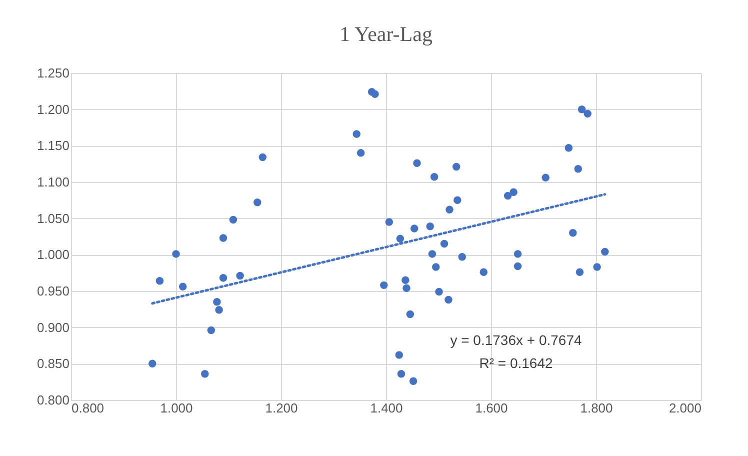 The image size is (748, 456). Describe the element at coordinates (53, 73) in the screenshot. I see `y-tick-label: 1.250` at that location.